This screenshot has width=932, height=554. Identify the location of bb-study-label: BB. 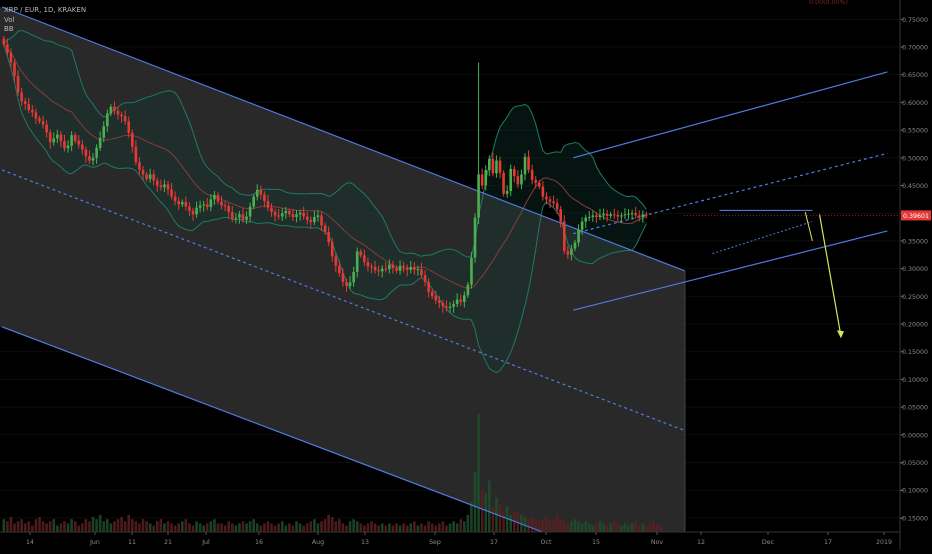
(9, 29).